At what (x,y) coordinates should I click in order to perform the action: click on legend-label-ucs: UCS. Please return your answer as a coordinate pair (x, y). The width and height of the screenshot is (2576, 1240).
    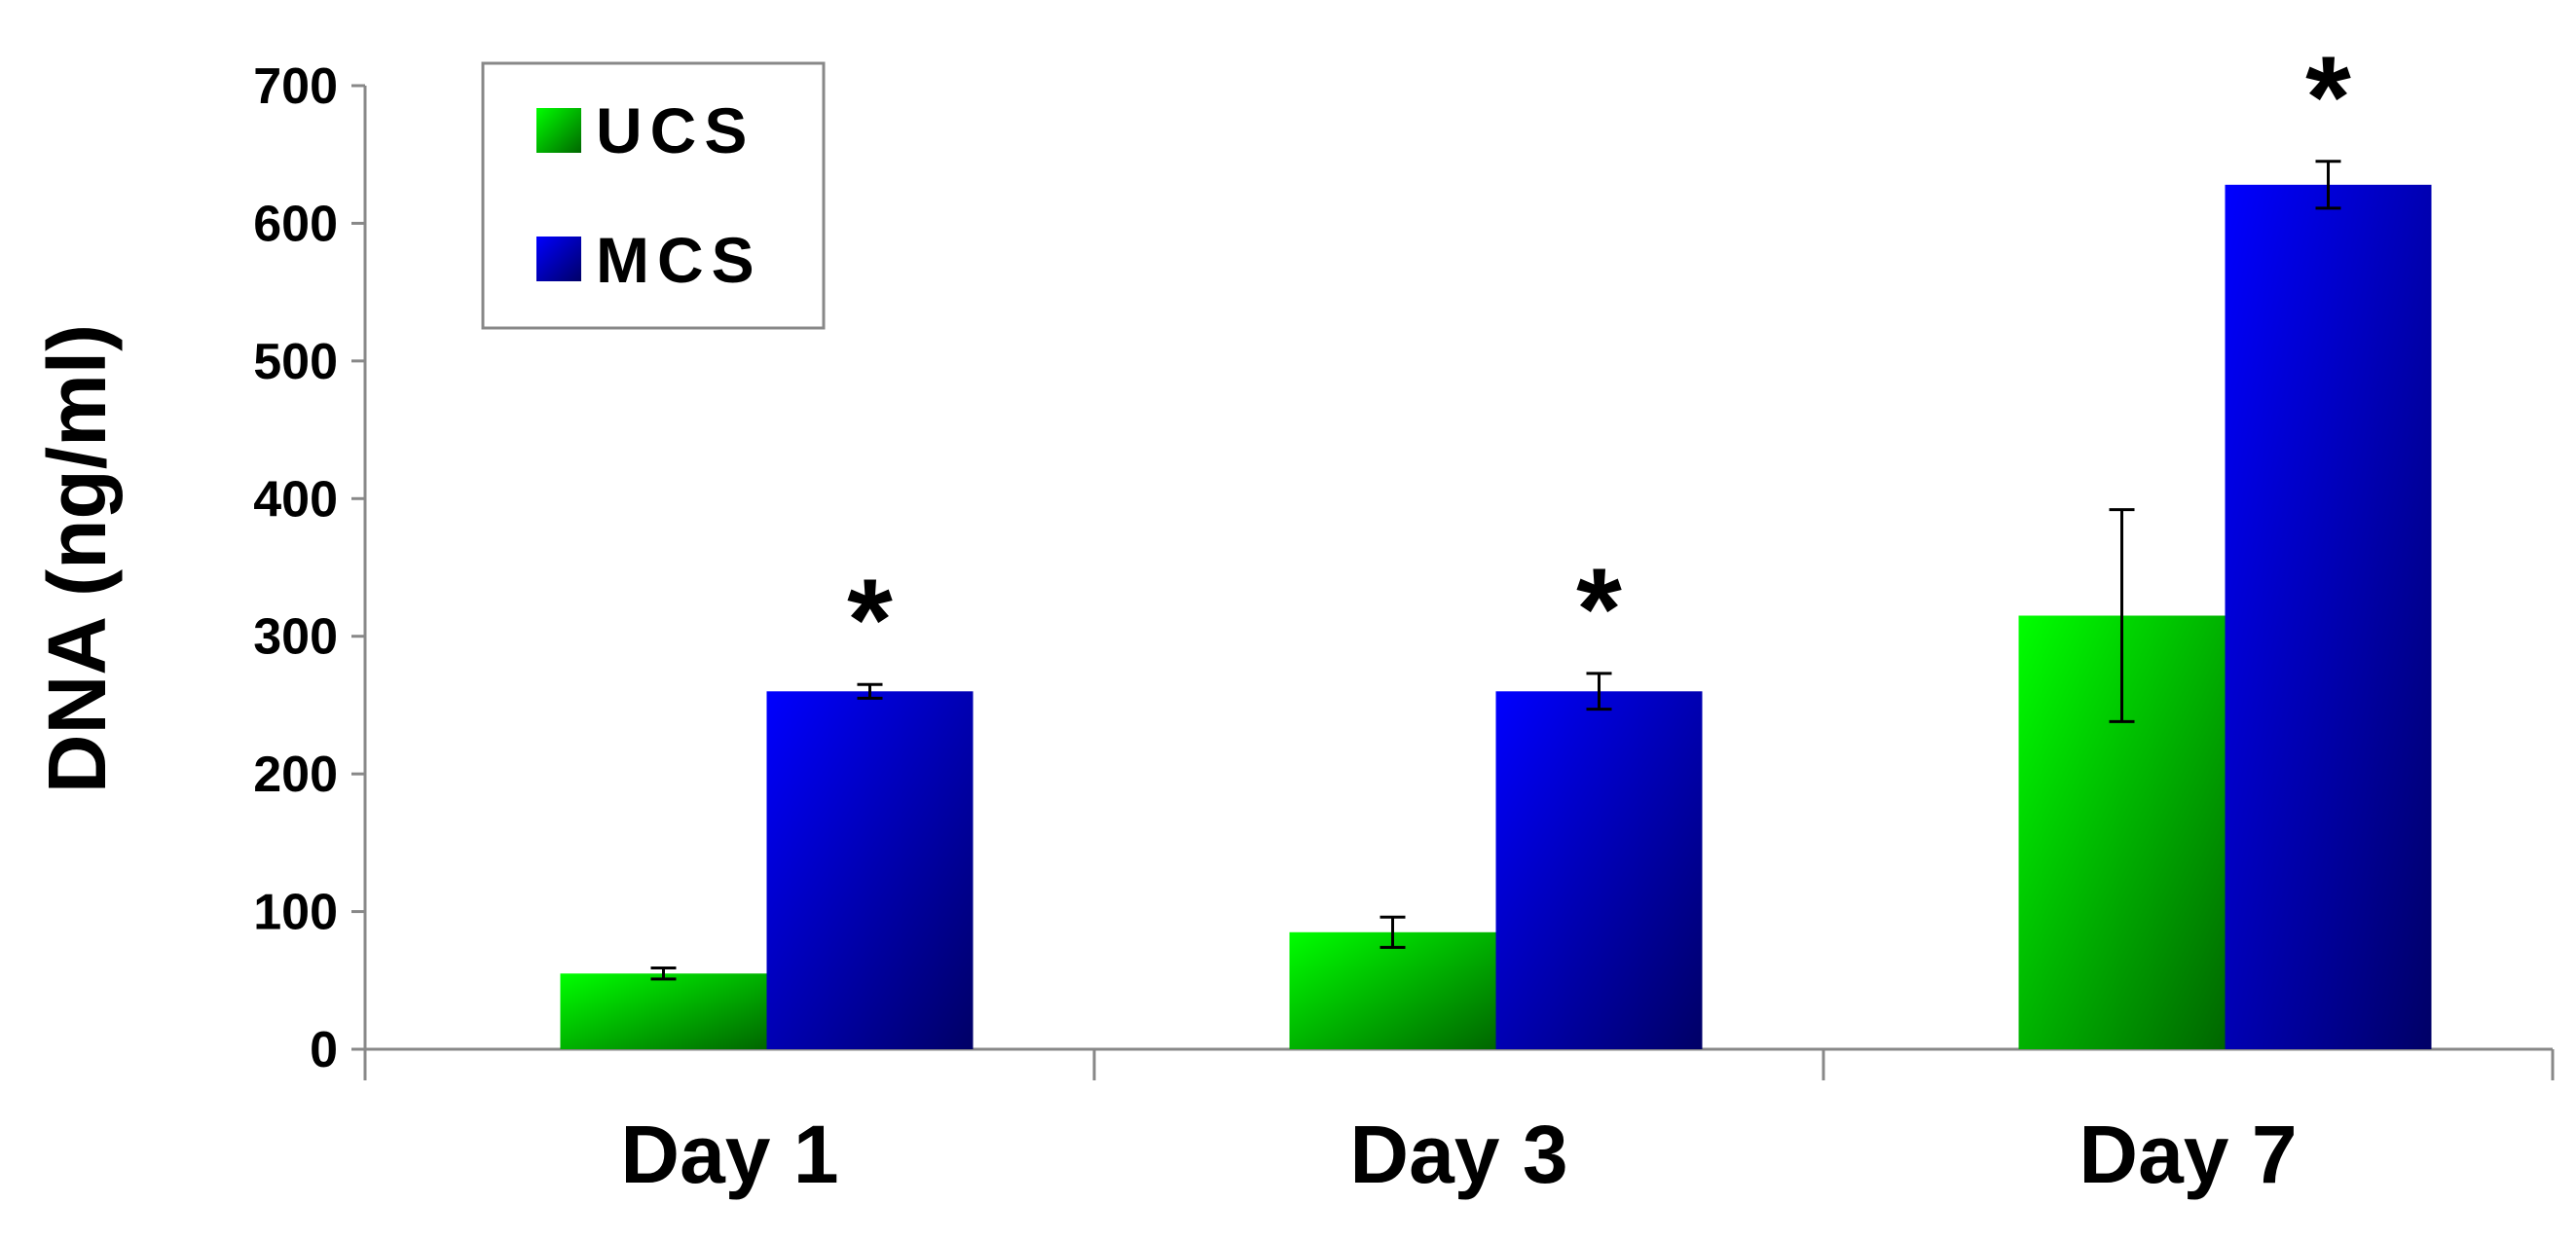
    Looking at the image, I should click on (675, 130).